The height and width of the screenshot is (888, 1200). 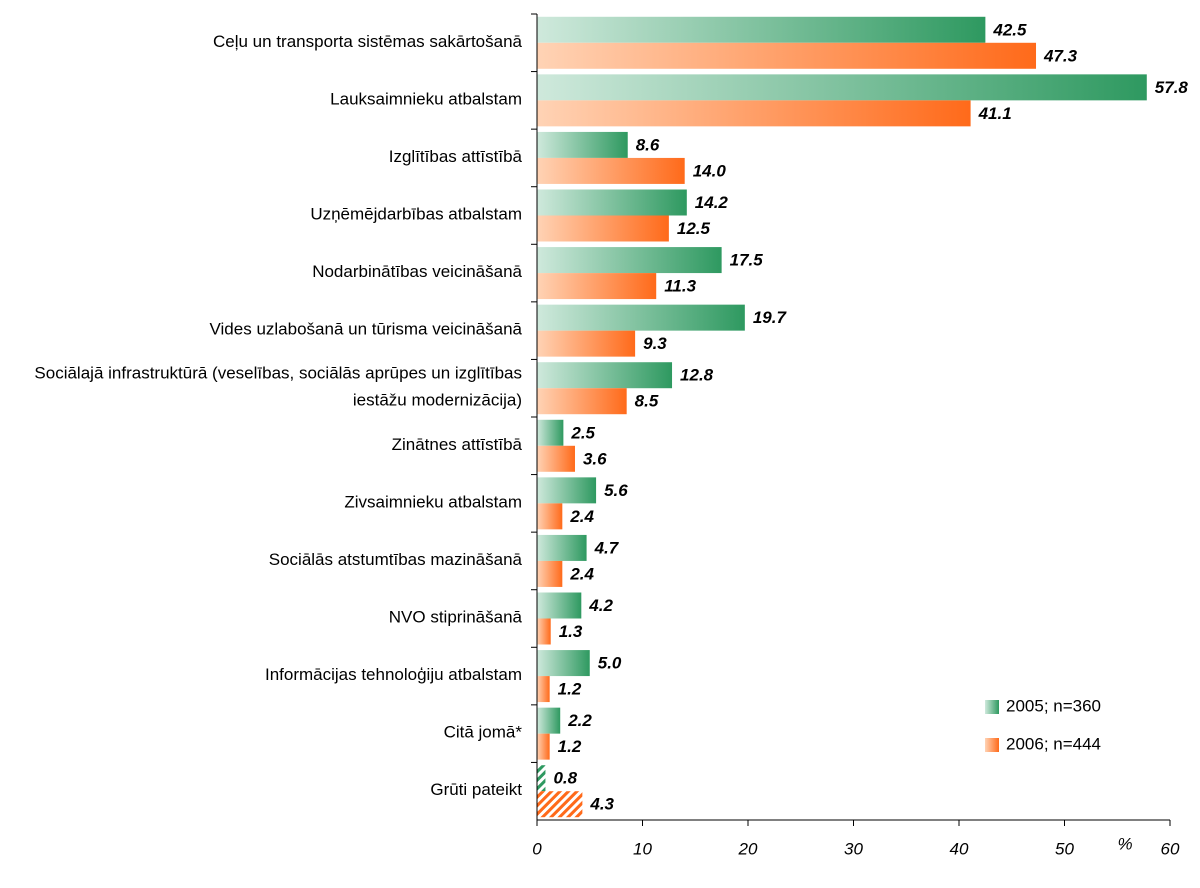 I want to click on value-label: 4.7, so click(x=607, y=547).